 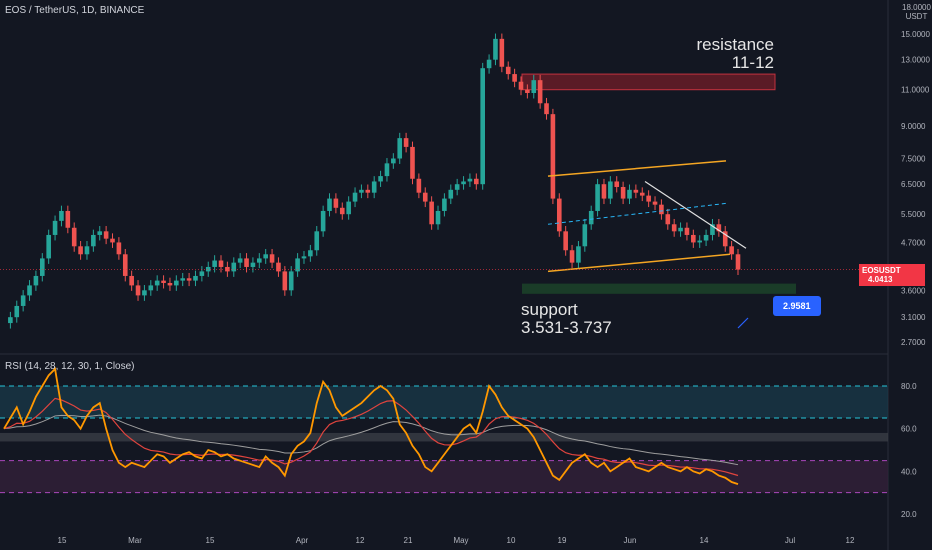 What do you see at coordinates (913, 126) in the screenshot?
I see `price-axis-label: 9.0000` at bounding box center [913, 126].